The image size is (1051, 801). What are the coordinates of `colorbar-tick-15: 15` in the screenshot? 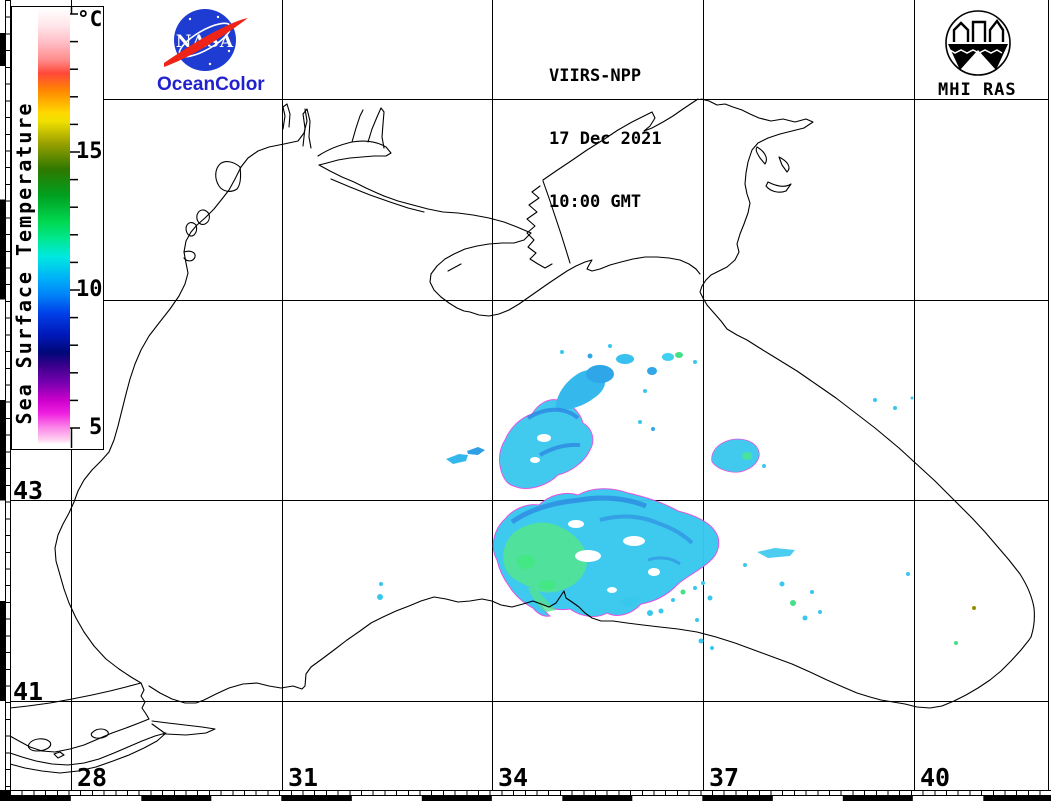 It's located at (89, 151).